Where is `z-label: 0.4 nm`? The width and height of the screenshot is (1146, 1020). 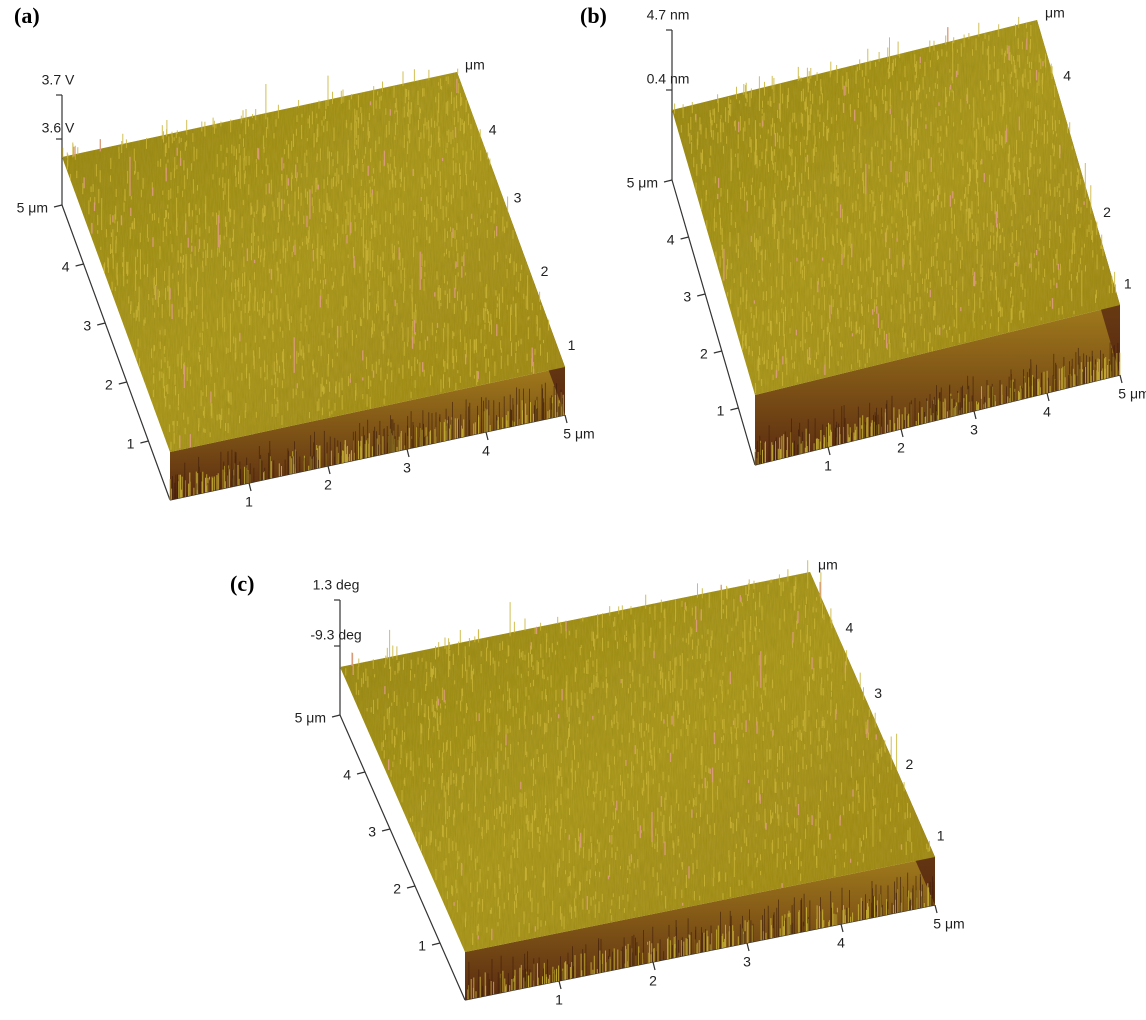
z-label: 0.4 nm is located at coordinates (668, 79).